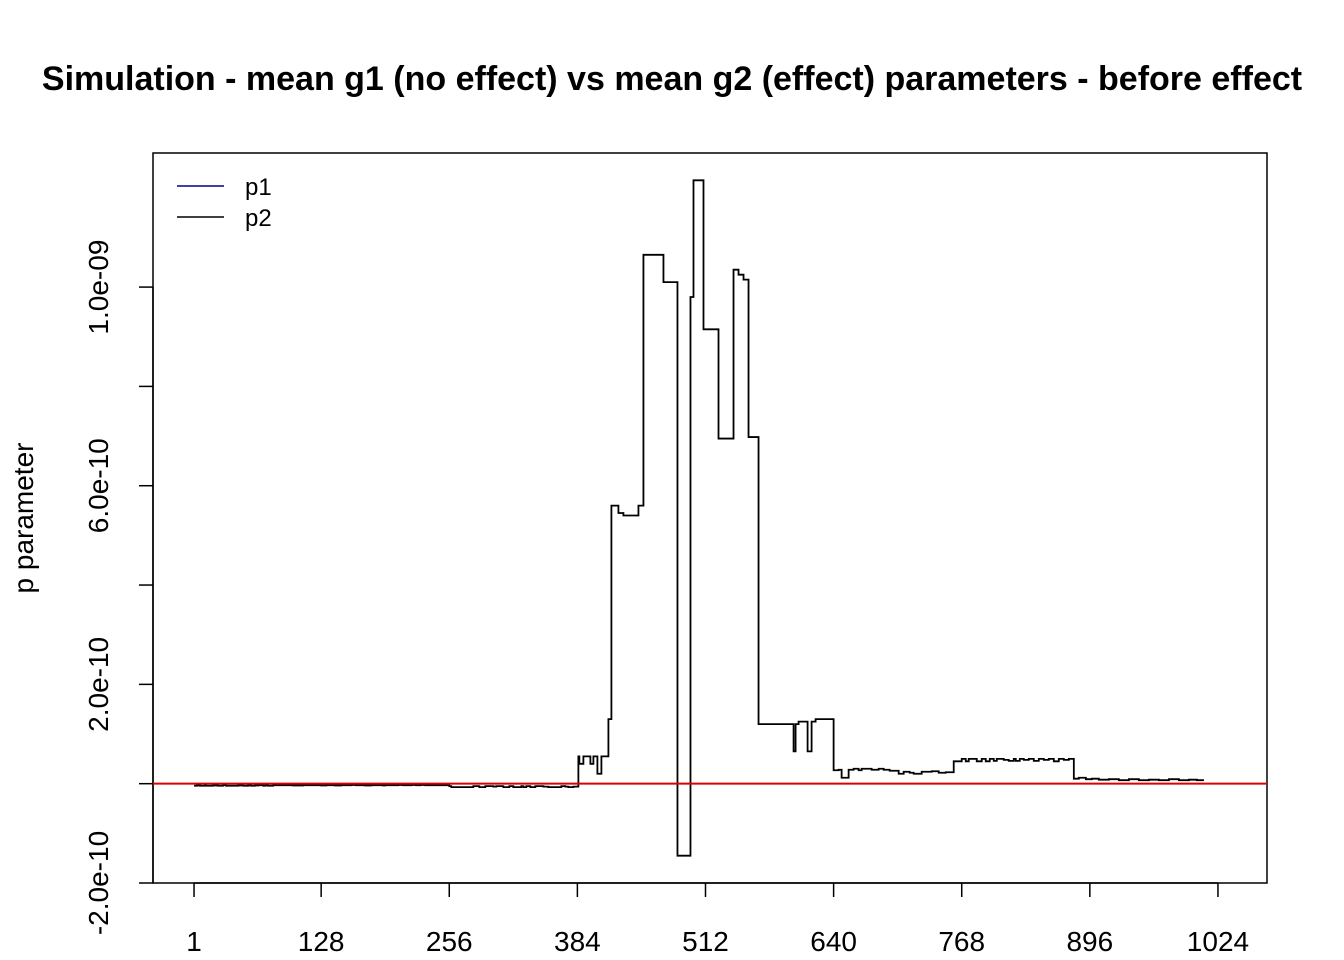  I want to click on y-axis: -2.0e-10 2.0e-10 6.0e-10 1.0e-09, so click(118, 587).